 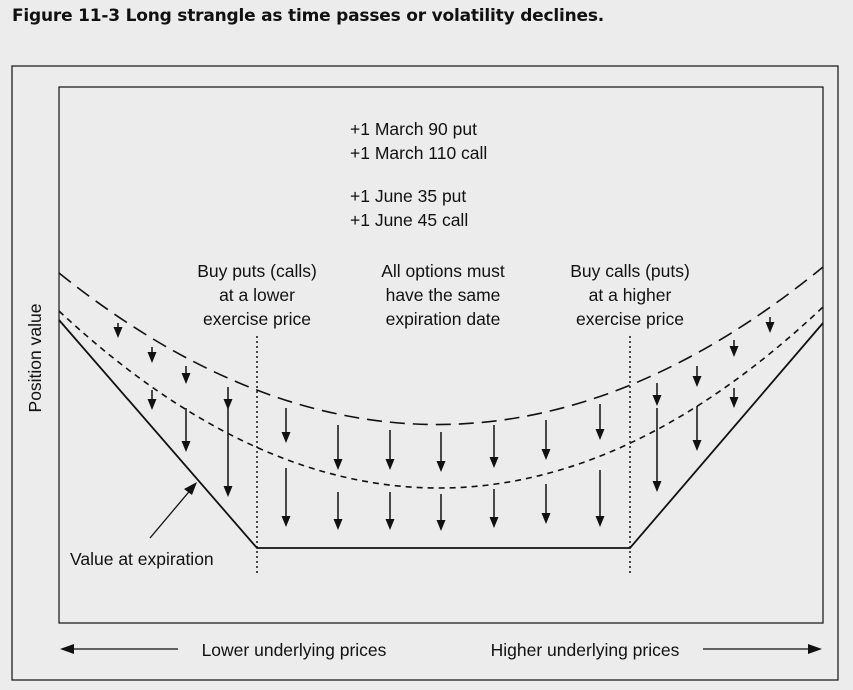 What do you see at coordinates (408, 196) in the screenshot?
I see `position-label: +1 June 35 put` at bounding box center [408, 196].